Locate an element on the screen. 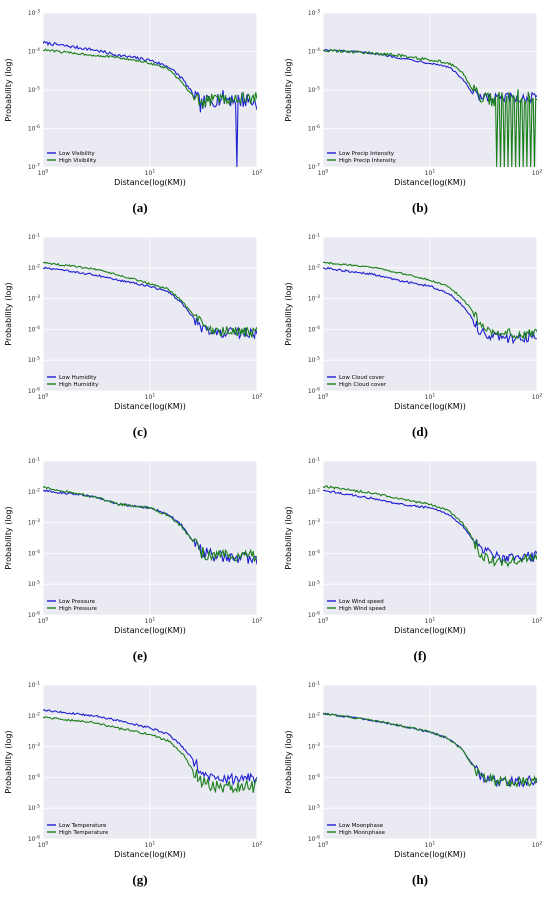 The width and height of the screenshot is (560, 898). legend-entry: High Pressure is located at coordinates (78, 609).